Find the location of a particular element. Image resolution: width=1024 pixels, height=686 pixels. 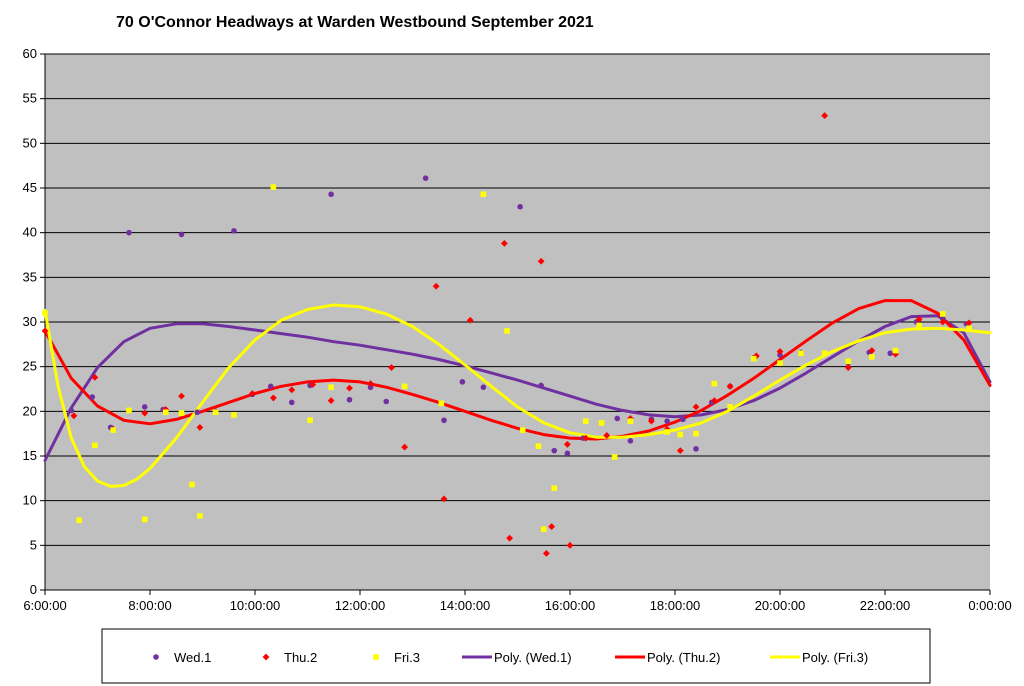

y-tick-label: 0 is located at coordinates (33, 589).